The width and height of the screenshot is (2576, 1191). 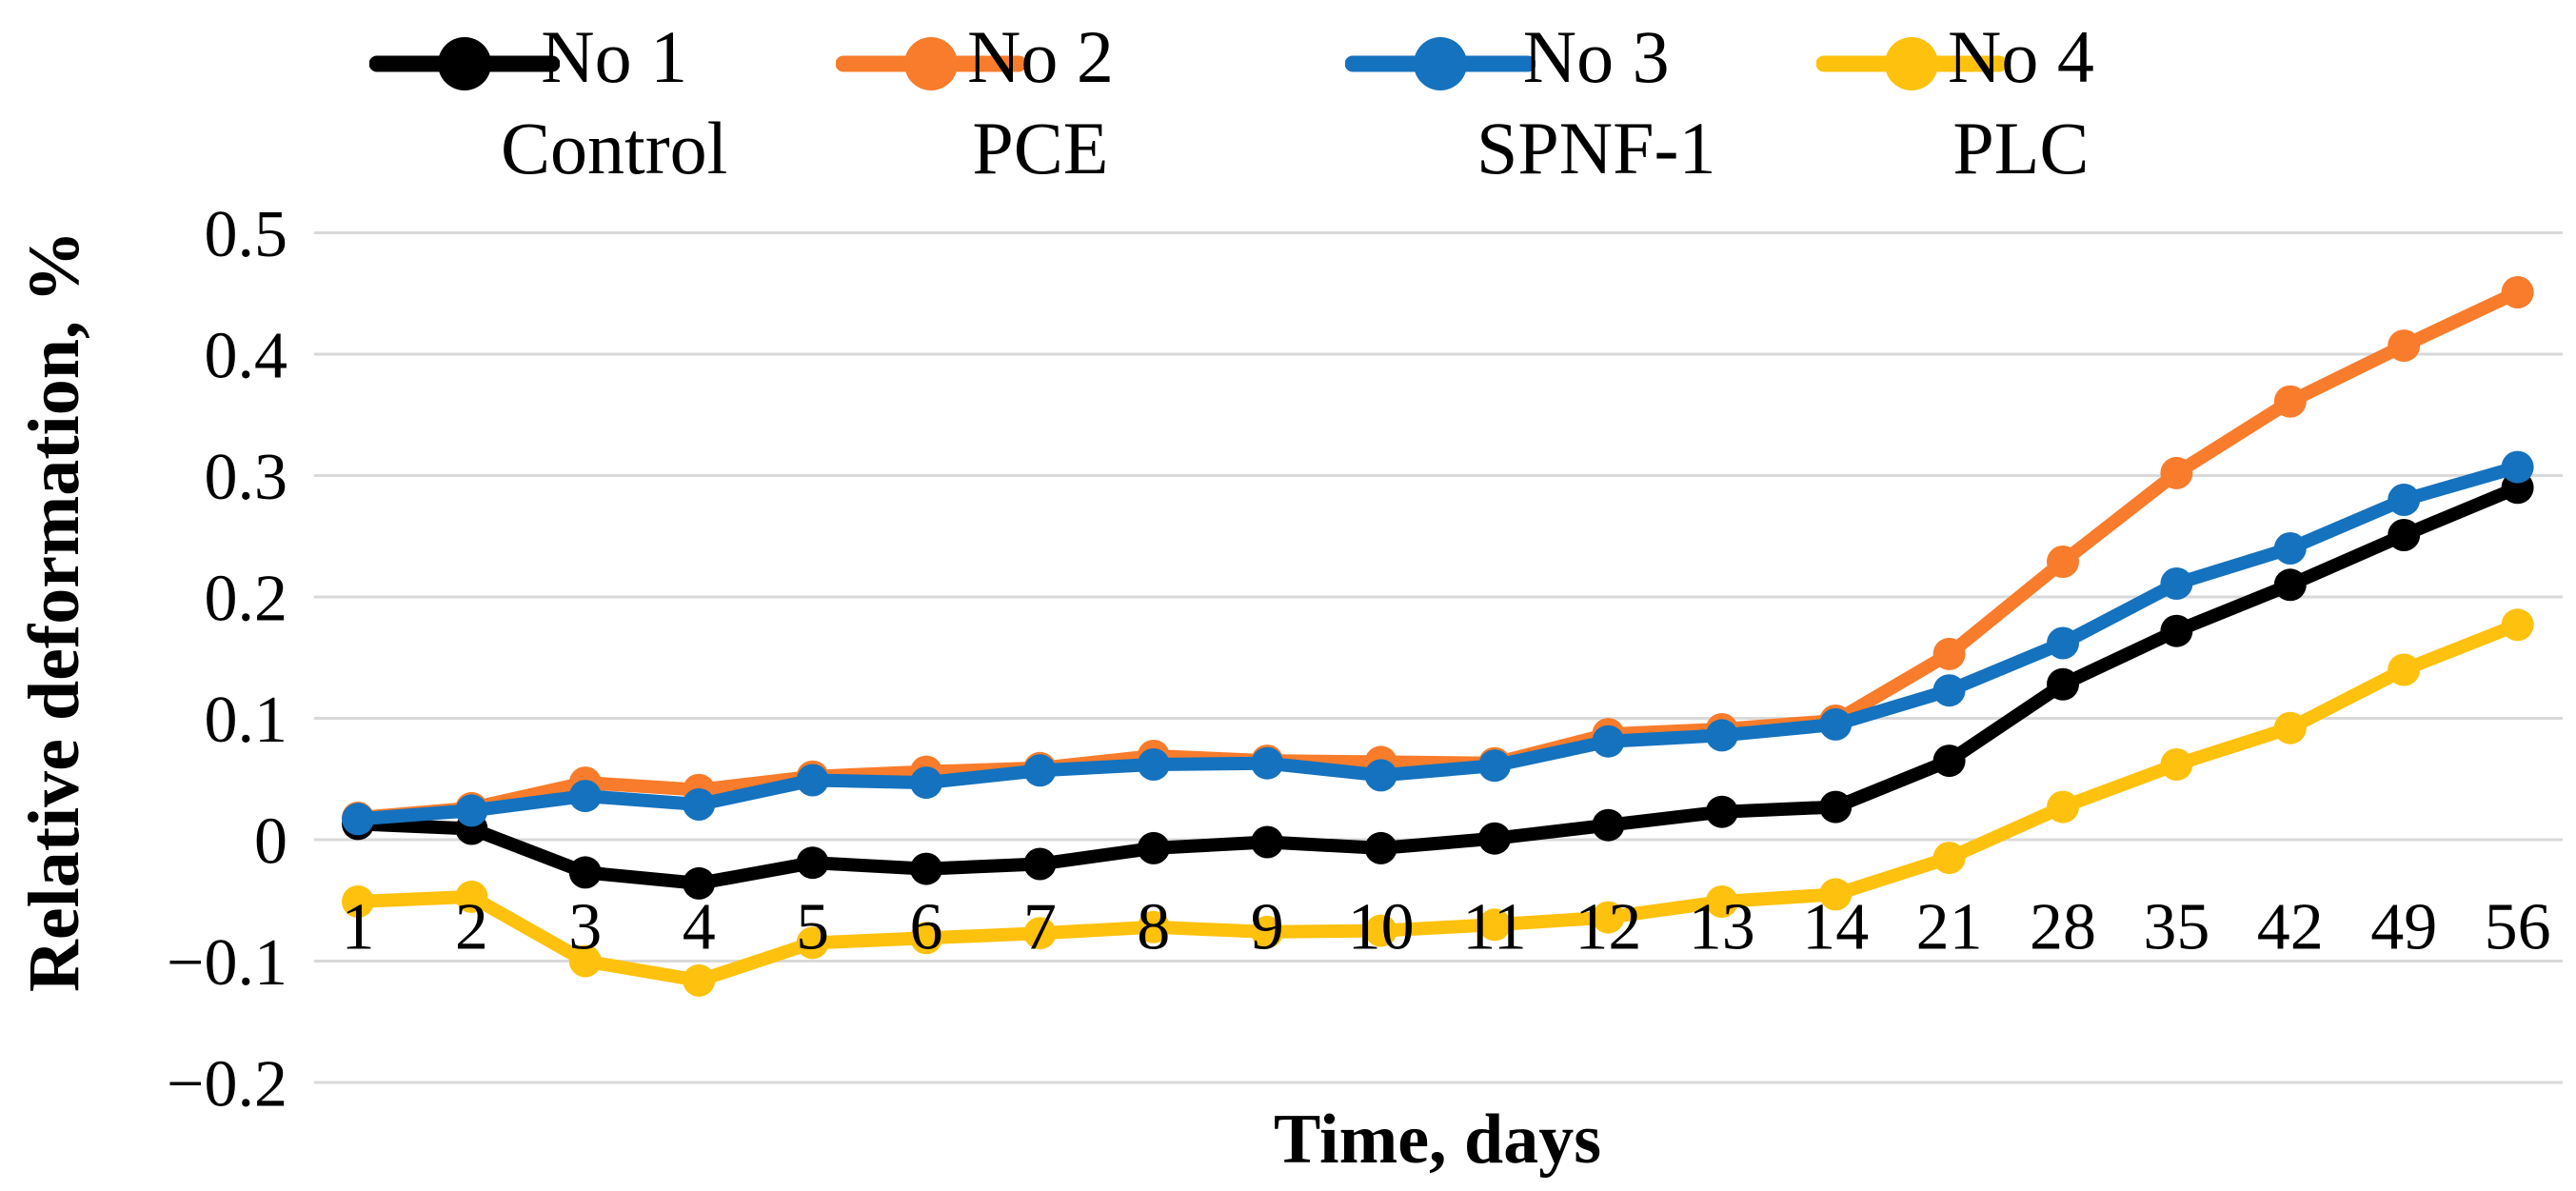 What do you see at coordinates (471, 927) in the screenshot?
I see `x-tick-label: 2` at bounding box center [471, 927].